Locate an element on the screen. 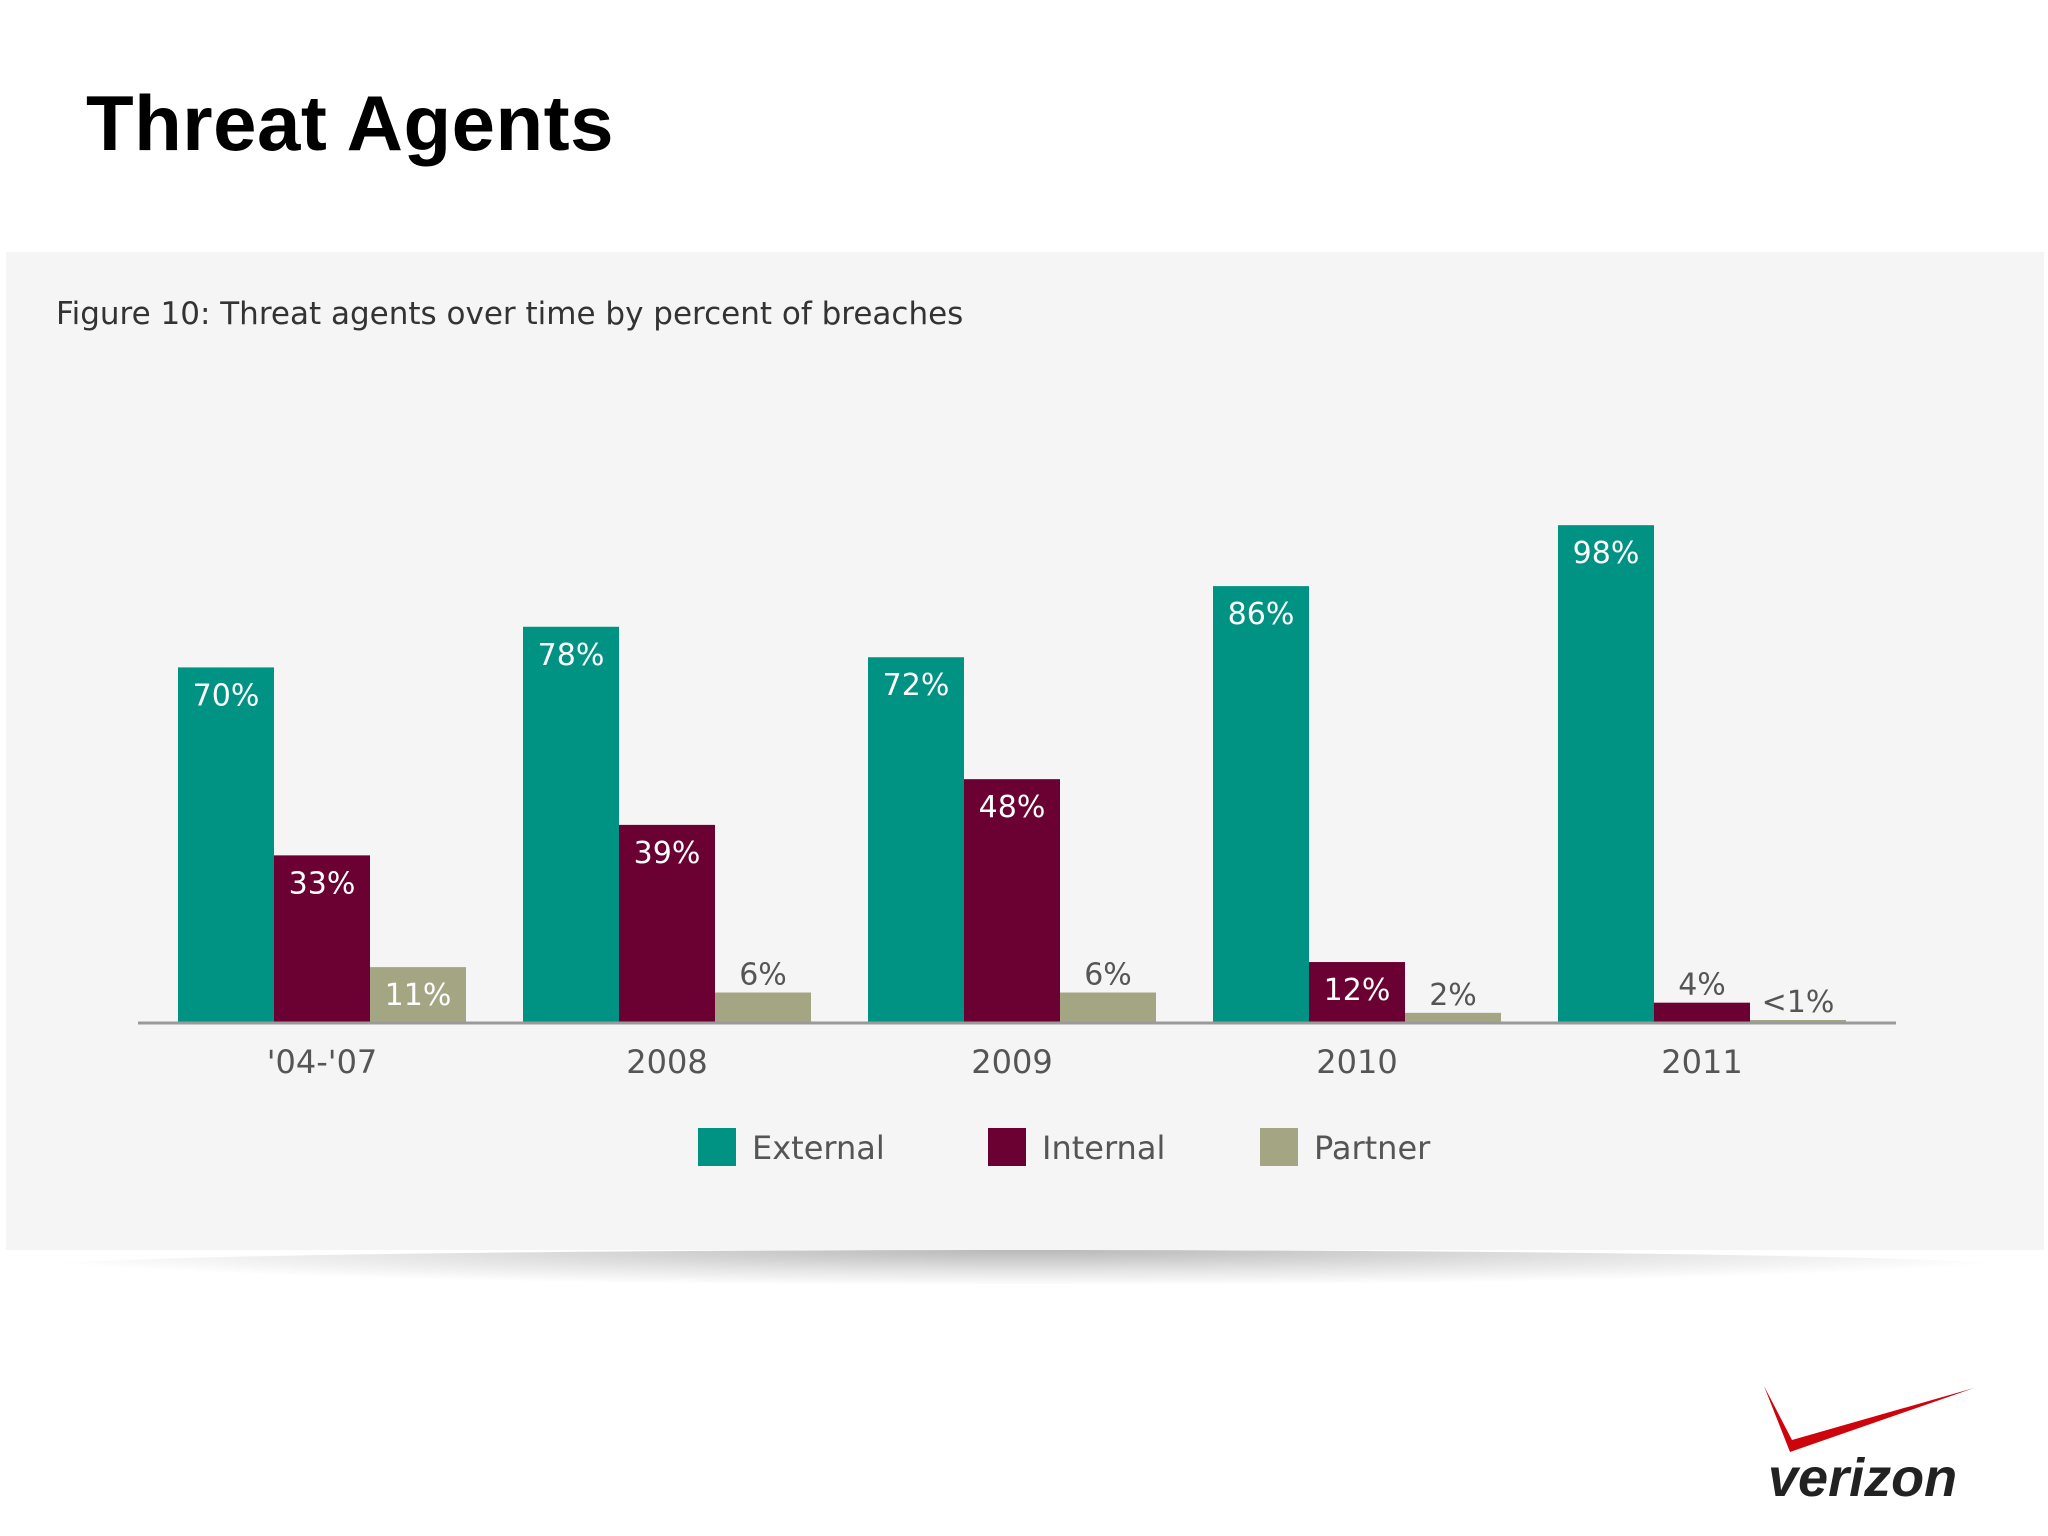 This screenshot has width=2048, height=1536. bar-internal-2010 is located at coordinates (1357, 992).